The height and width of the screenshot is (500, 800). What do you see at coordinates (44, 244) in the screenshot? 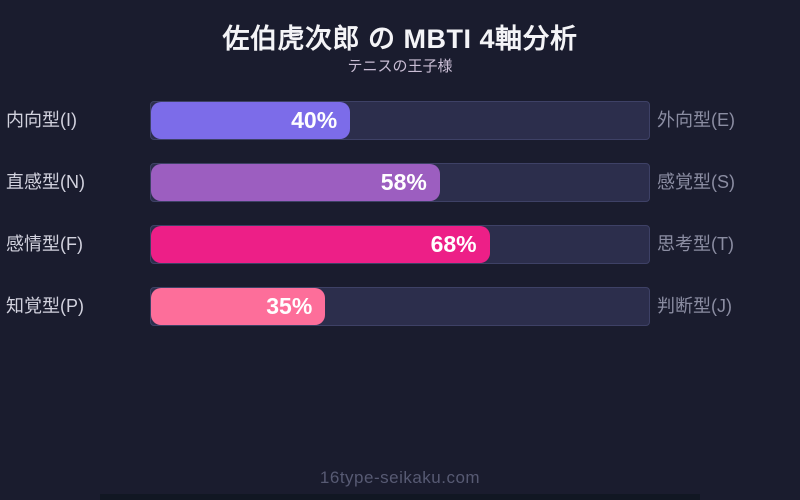
I see `axis-left-label: 感情型(F)` at bounding box center [44, 244].